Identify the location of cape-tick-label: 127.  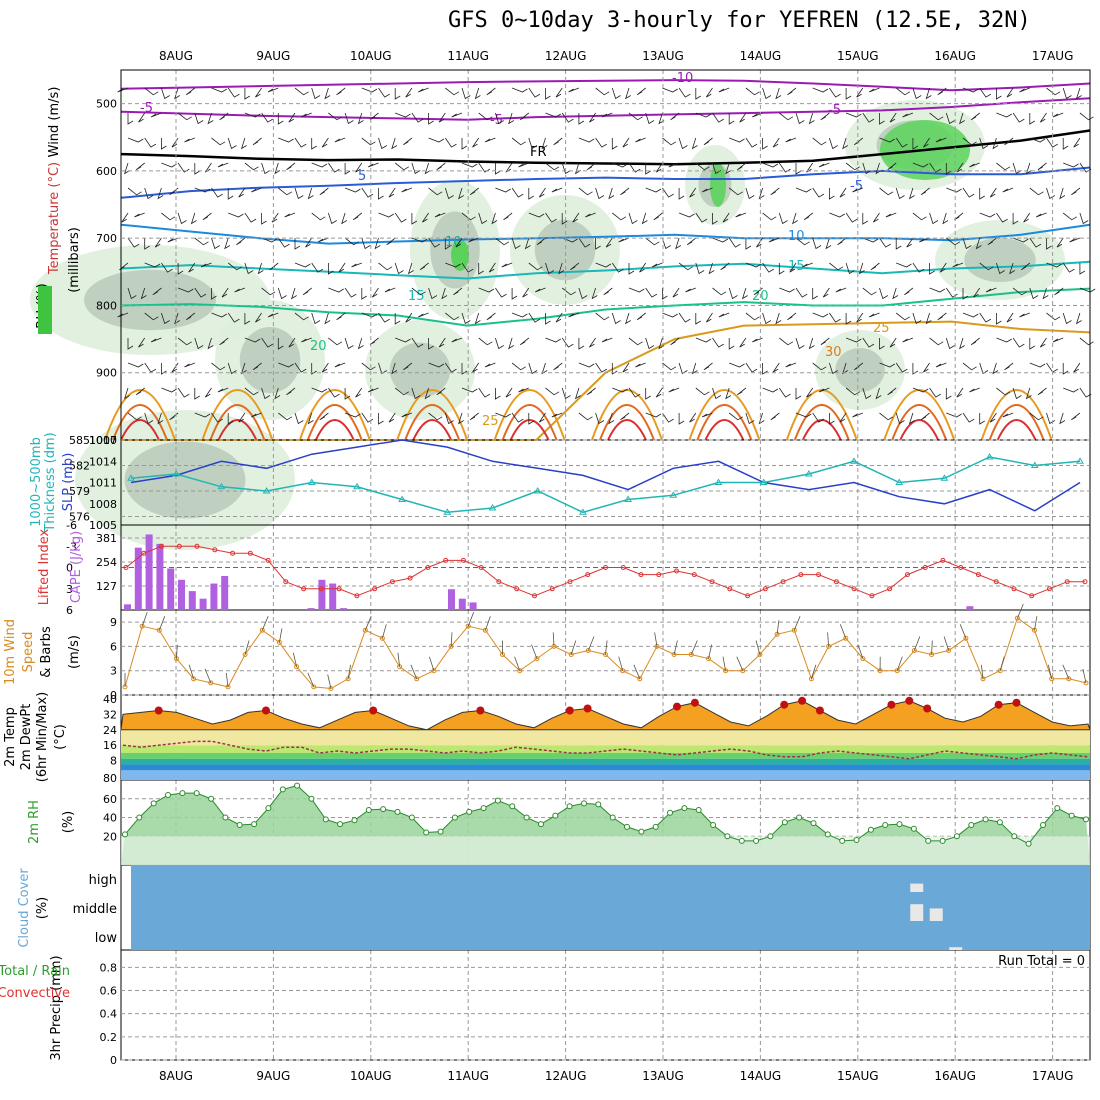
(106, 586).